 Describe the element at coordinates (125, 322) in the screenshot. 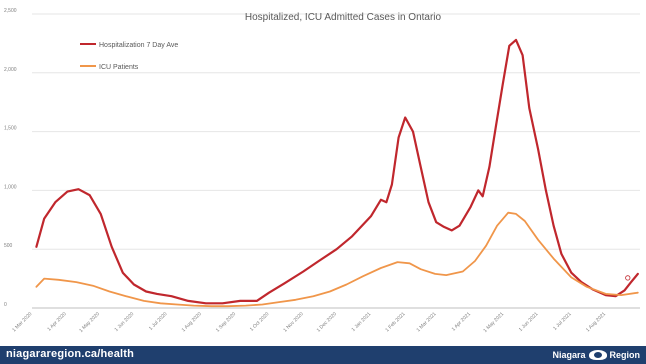

I see `x-tick-label: 1 Jun 2020` at that location.